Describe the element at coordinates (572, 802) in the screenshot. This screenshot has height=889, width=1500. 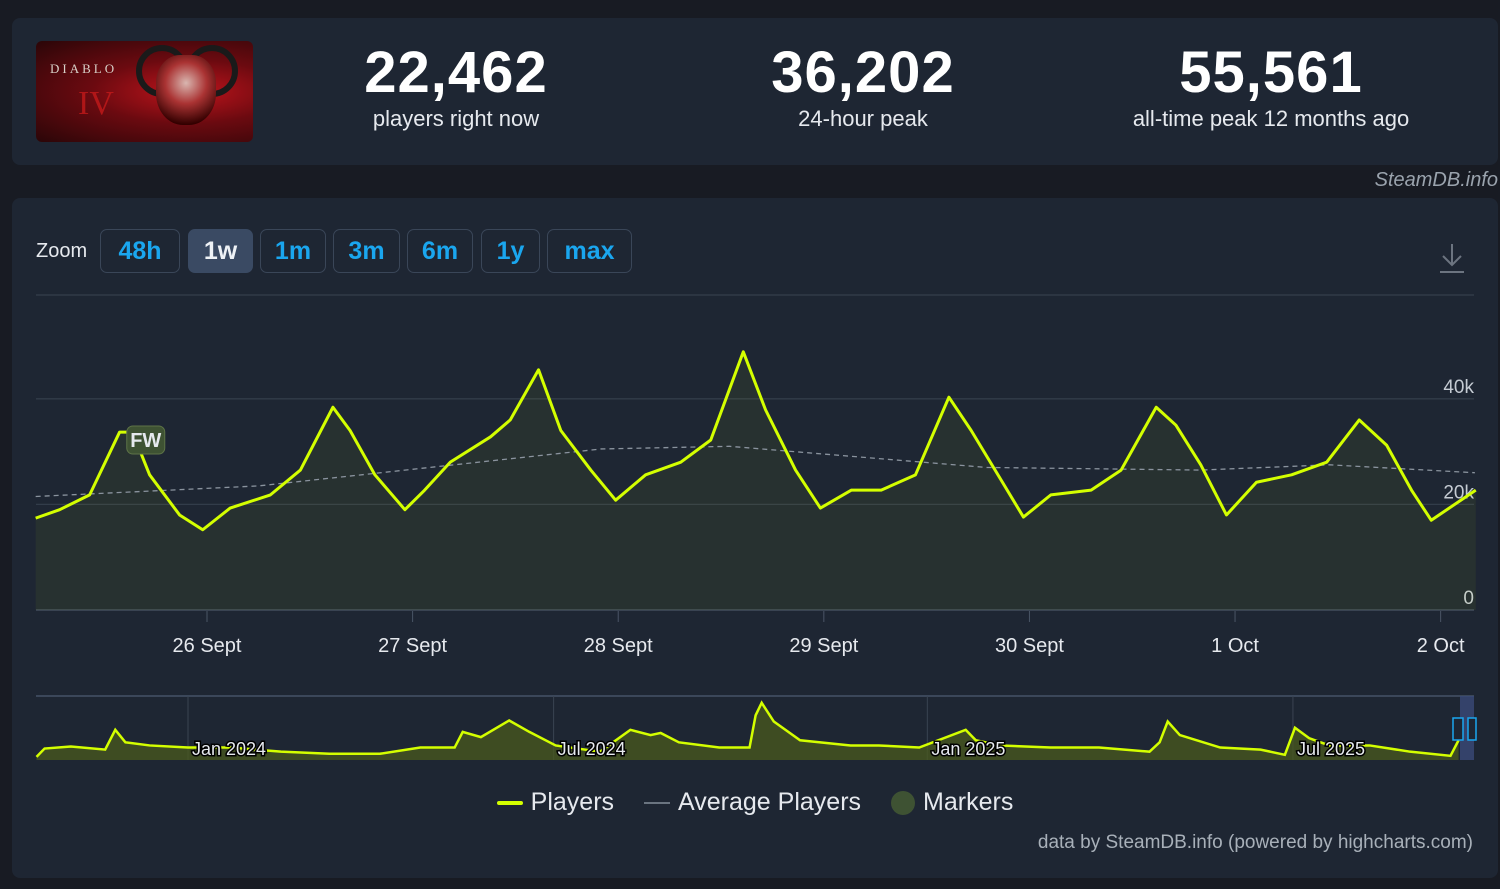
I see `legend-label: Players` at that location.